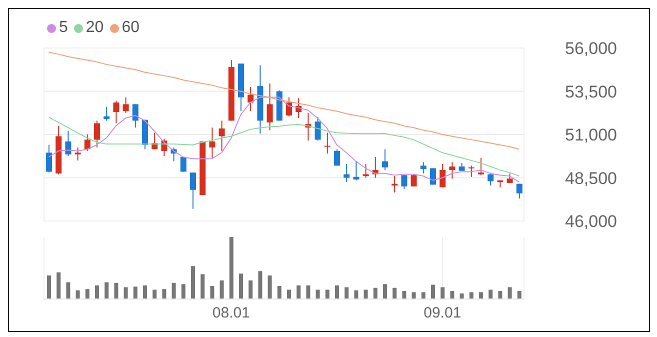  Describe the element at coordinates (591, 178) in the screenshot. I see `y-tick-label: 48,500` at that location.